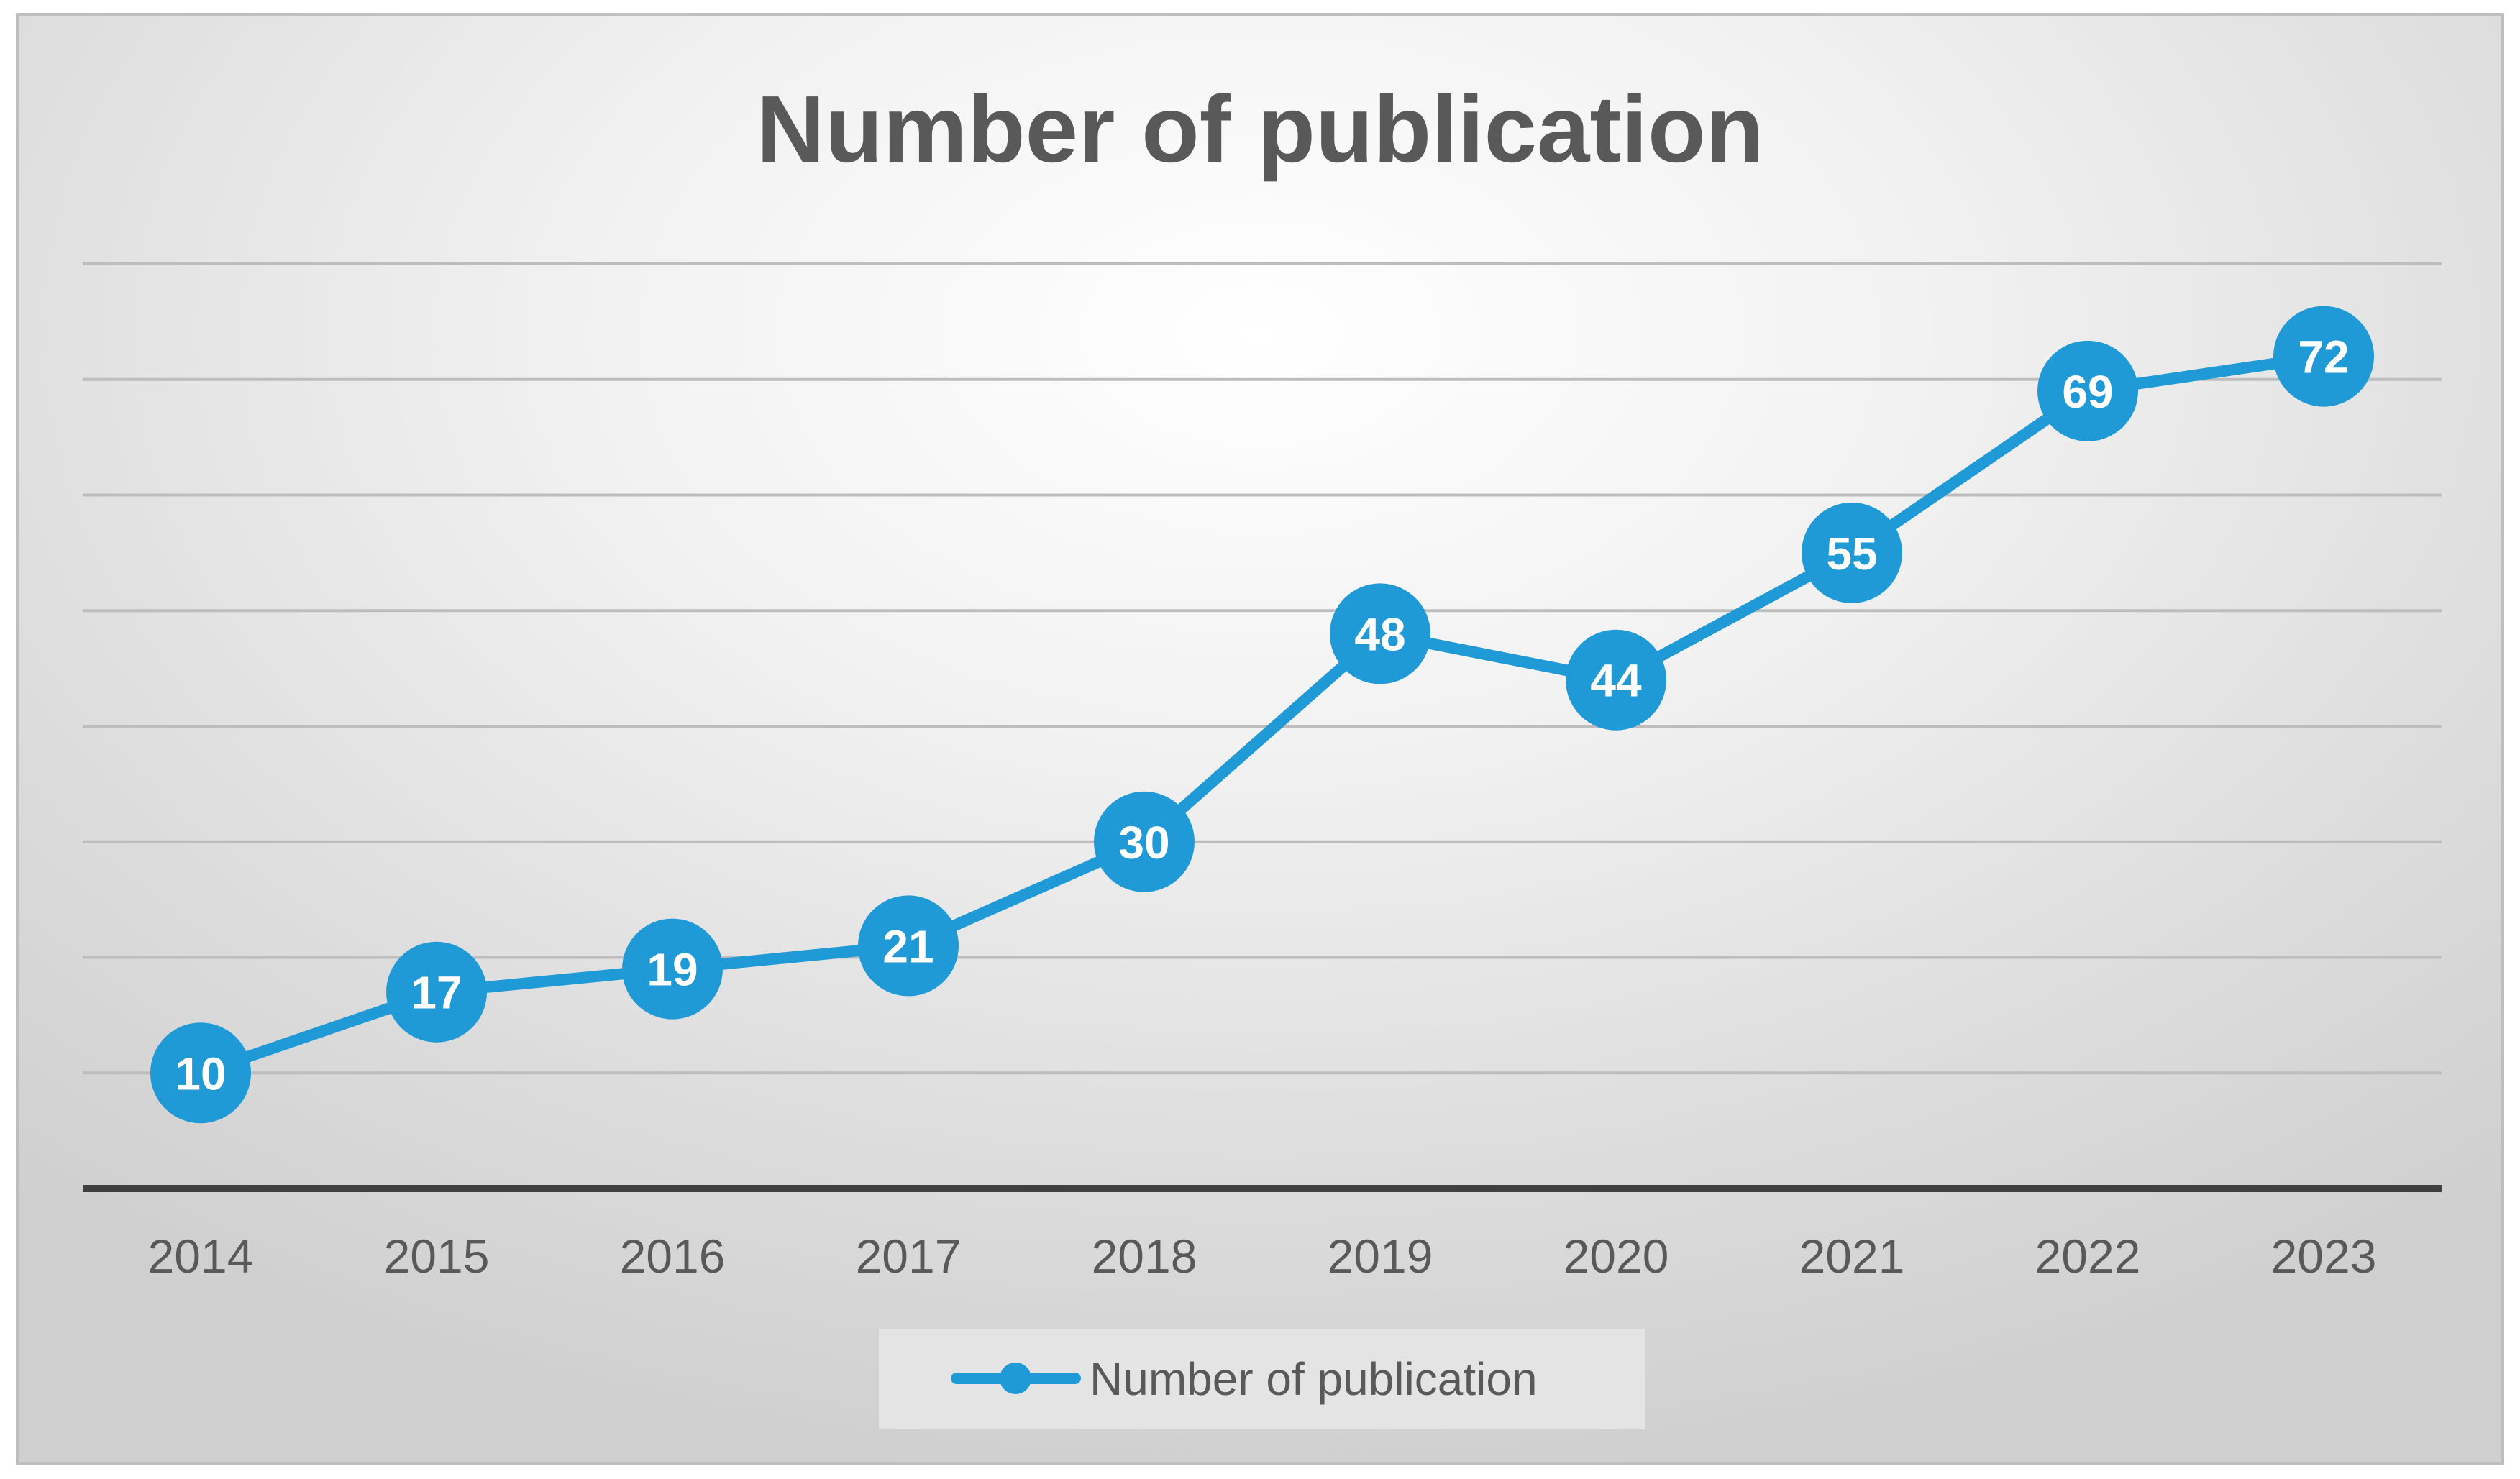 This screenshot has width=2520, height=1479. I want to click on data-point-2015, so click(436, 992).